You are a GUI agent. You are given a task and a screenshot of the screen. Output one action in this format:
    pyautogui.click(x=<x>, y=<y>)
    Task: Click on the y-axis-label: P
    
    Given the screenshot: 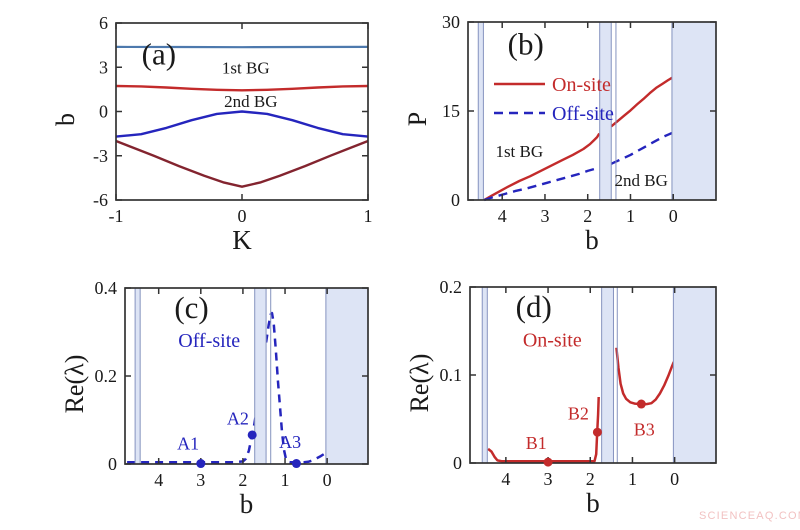 What is the action you would take?
    pyautogui.click(x=417, y=119)
    